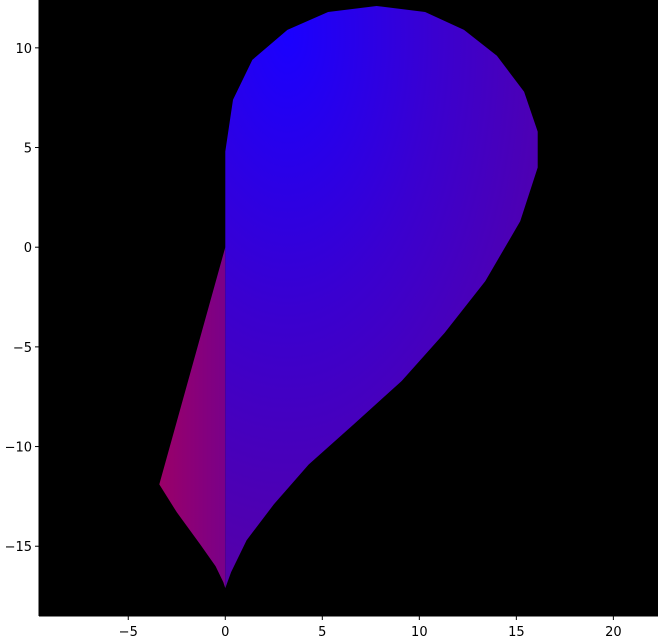 This screenshot has height=639, width=658. Describe the element at coordinates (322, 632) in the screenshot. I see `x-tick-label: 5` at that location.